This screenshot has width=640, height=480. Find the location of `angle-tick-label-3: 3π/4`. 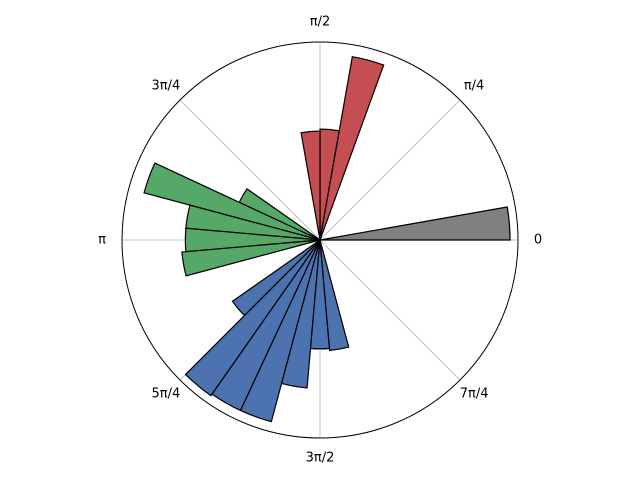

angle-tick-label-3: 3π/4 is located at coordinates (166, 85).